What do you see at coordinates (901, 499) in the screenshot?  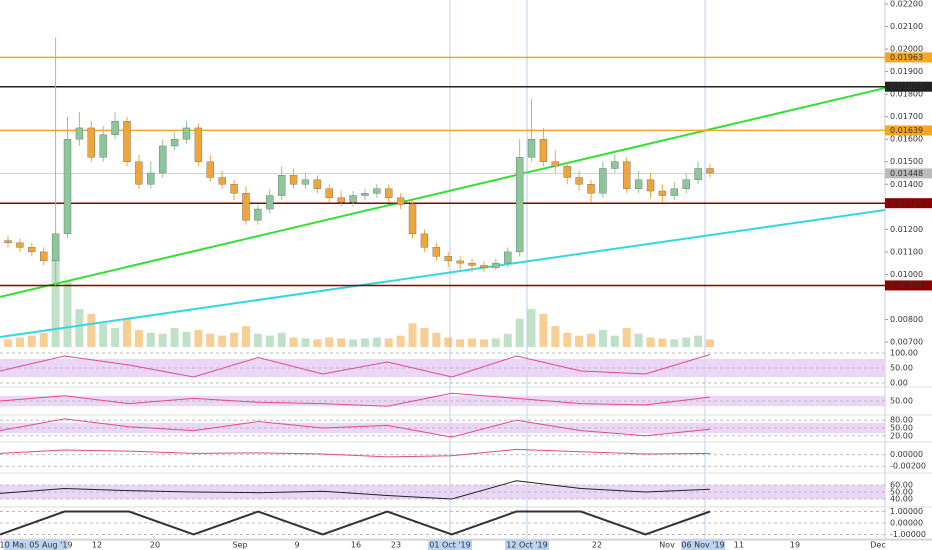 I see `panel-tick-label: 40.00` at bounding box center [901, 499].